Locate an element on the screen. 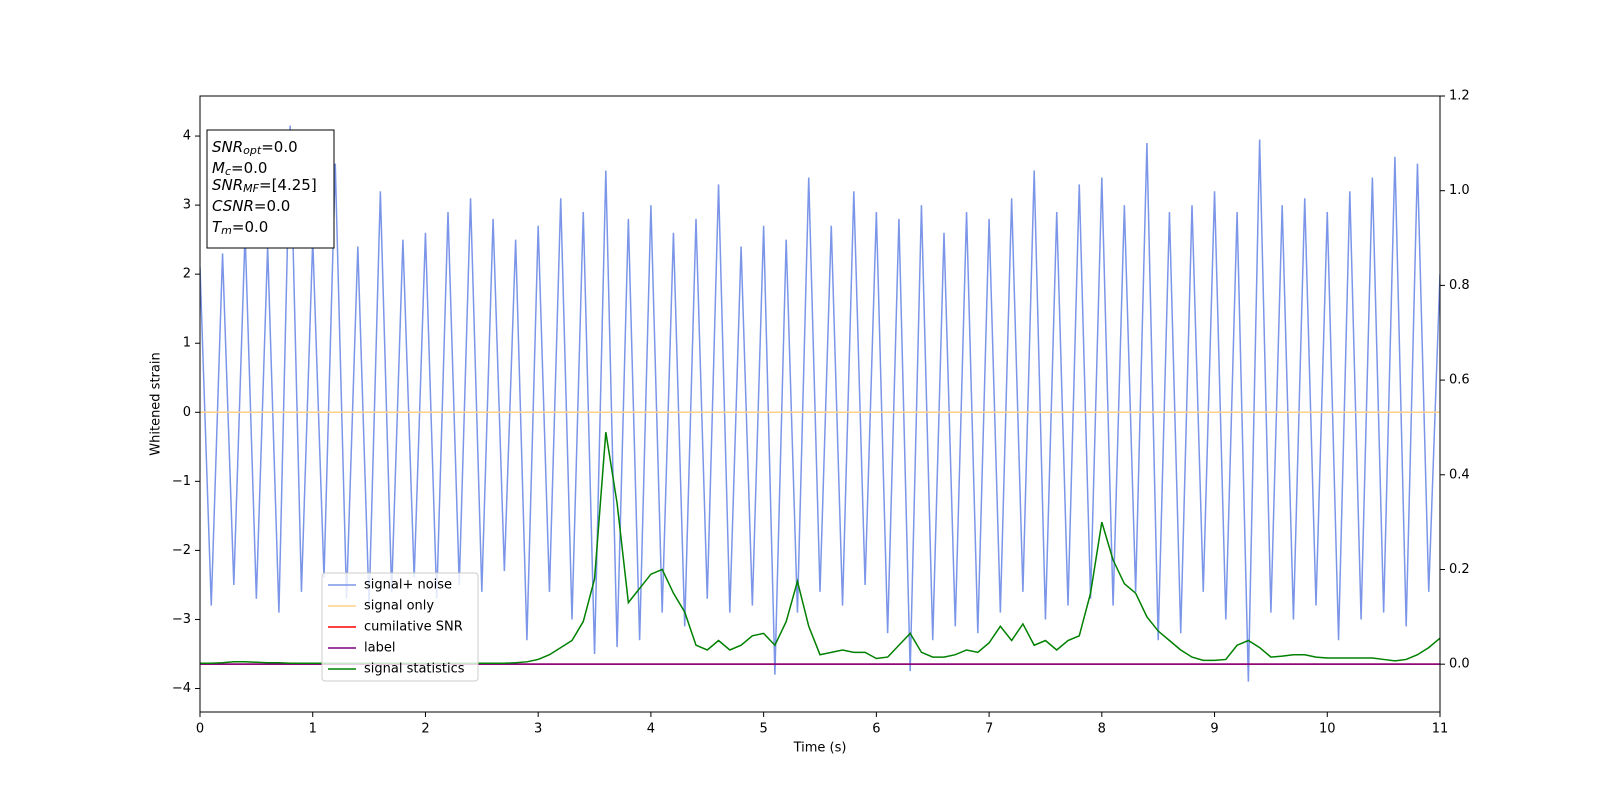  y-axis-label: Whitened strain is located at coordinates (156, 403).